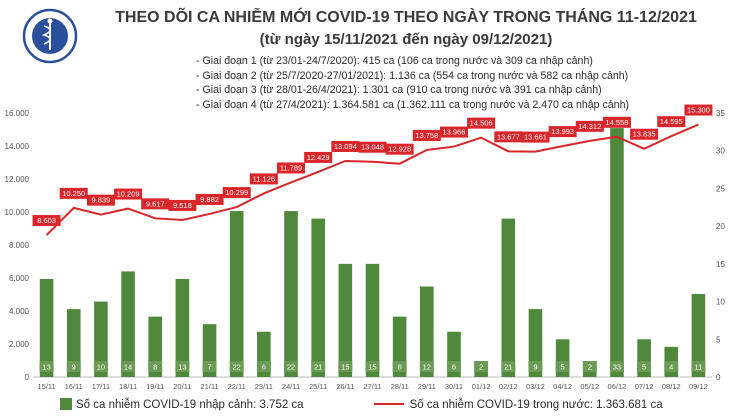  I want to click on domestic-data-label: 15.300, so click(698, 110).